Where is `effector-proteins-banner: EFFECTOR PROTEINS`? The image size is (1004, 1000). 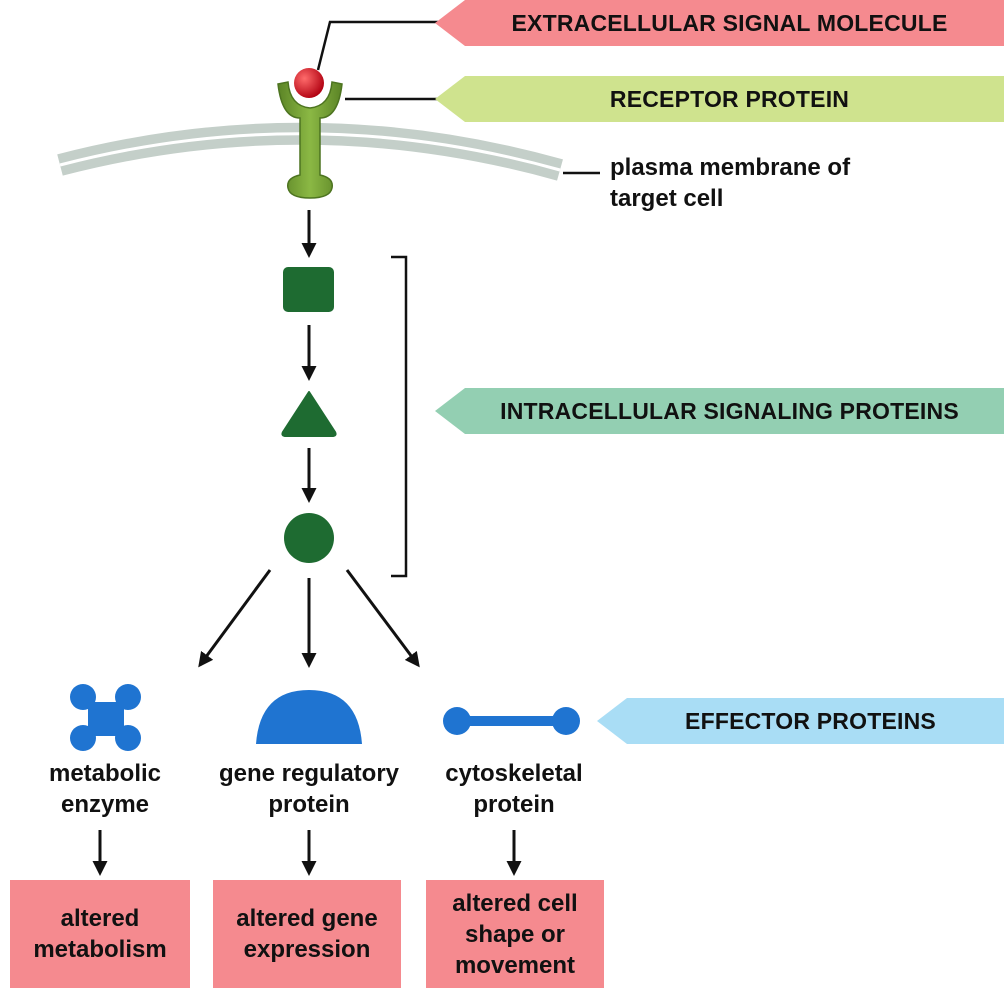
effector-proteins-banner: EFFECTOR PROTEINS is located at coordinates (800, 721).